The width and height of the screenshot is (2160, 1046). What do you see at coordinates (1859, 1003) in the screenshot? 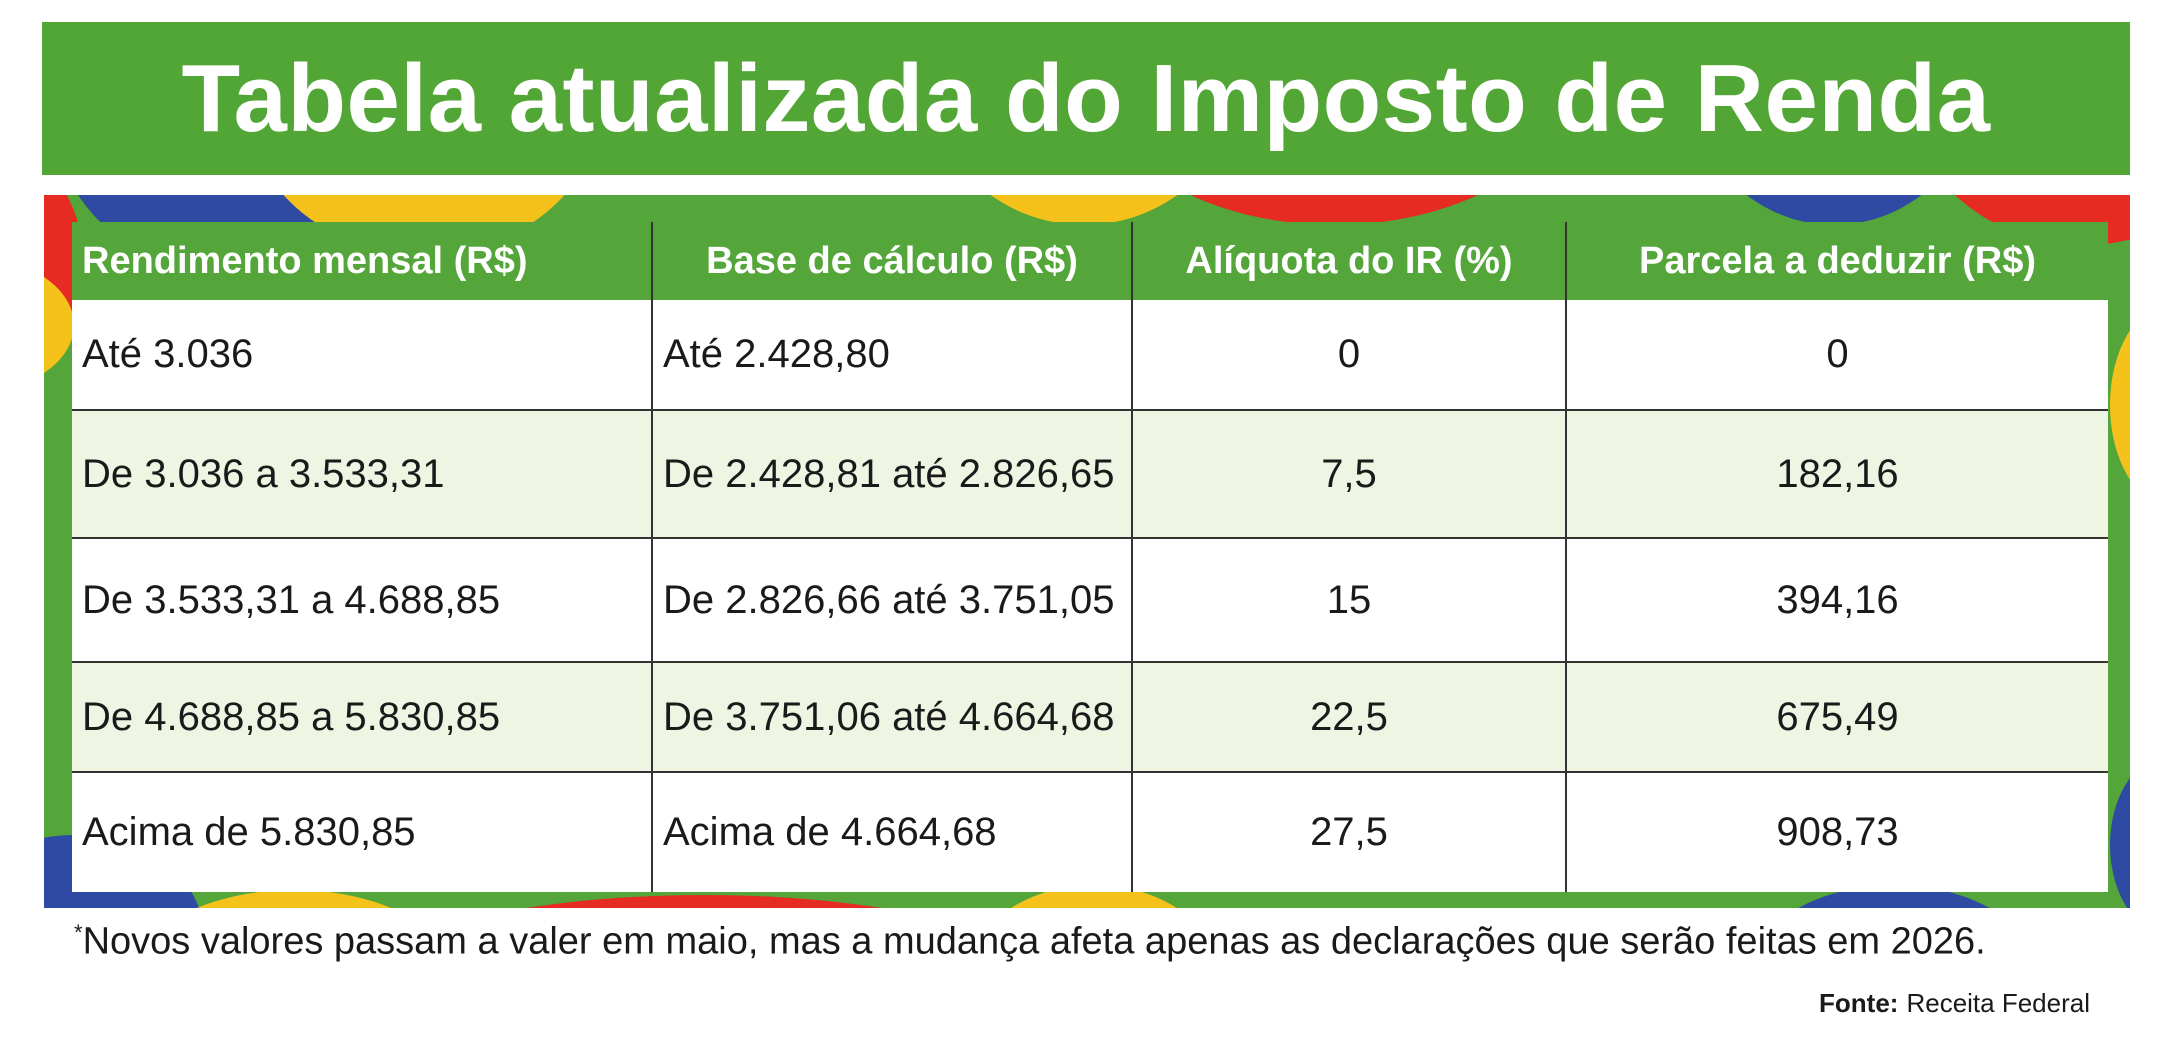
I see `source-label: Fonte:` at bounding box center [1859, 1003].